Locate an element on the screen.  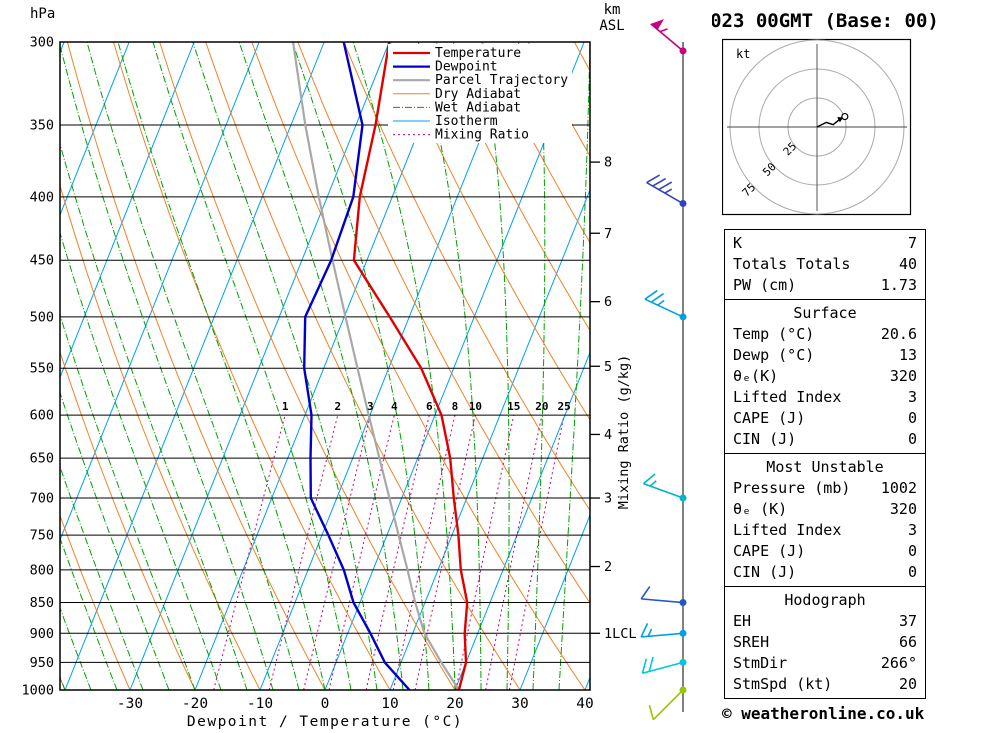
stat-row: θₑ (K) 320 is located at coordinates (825, 509).